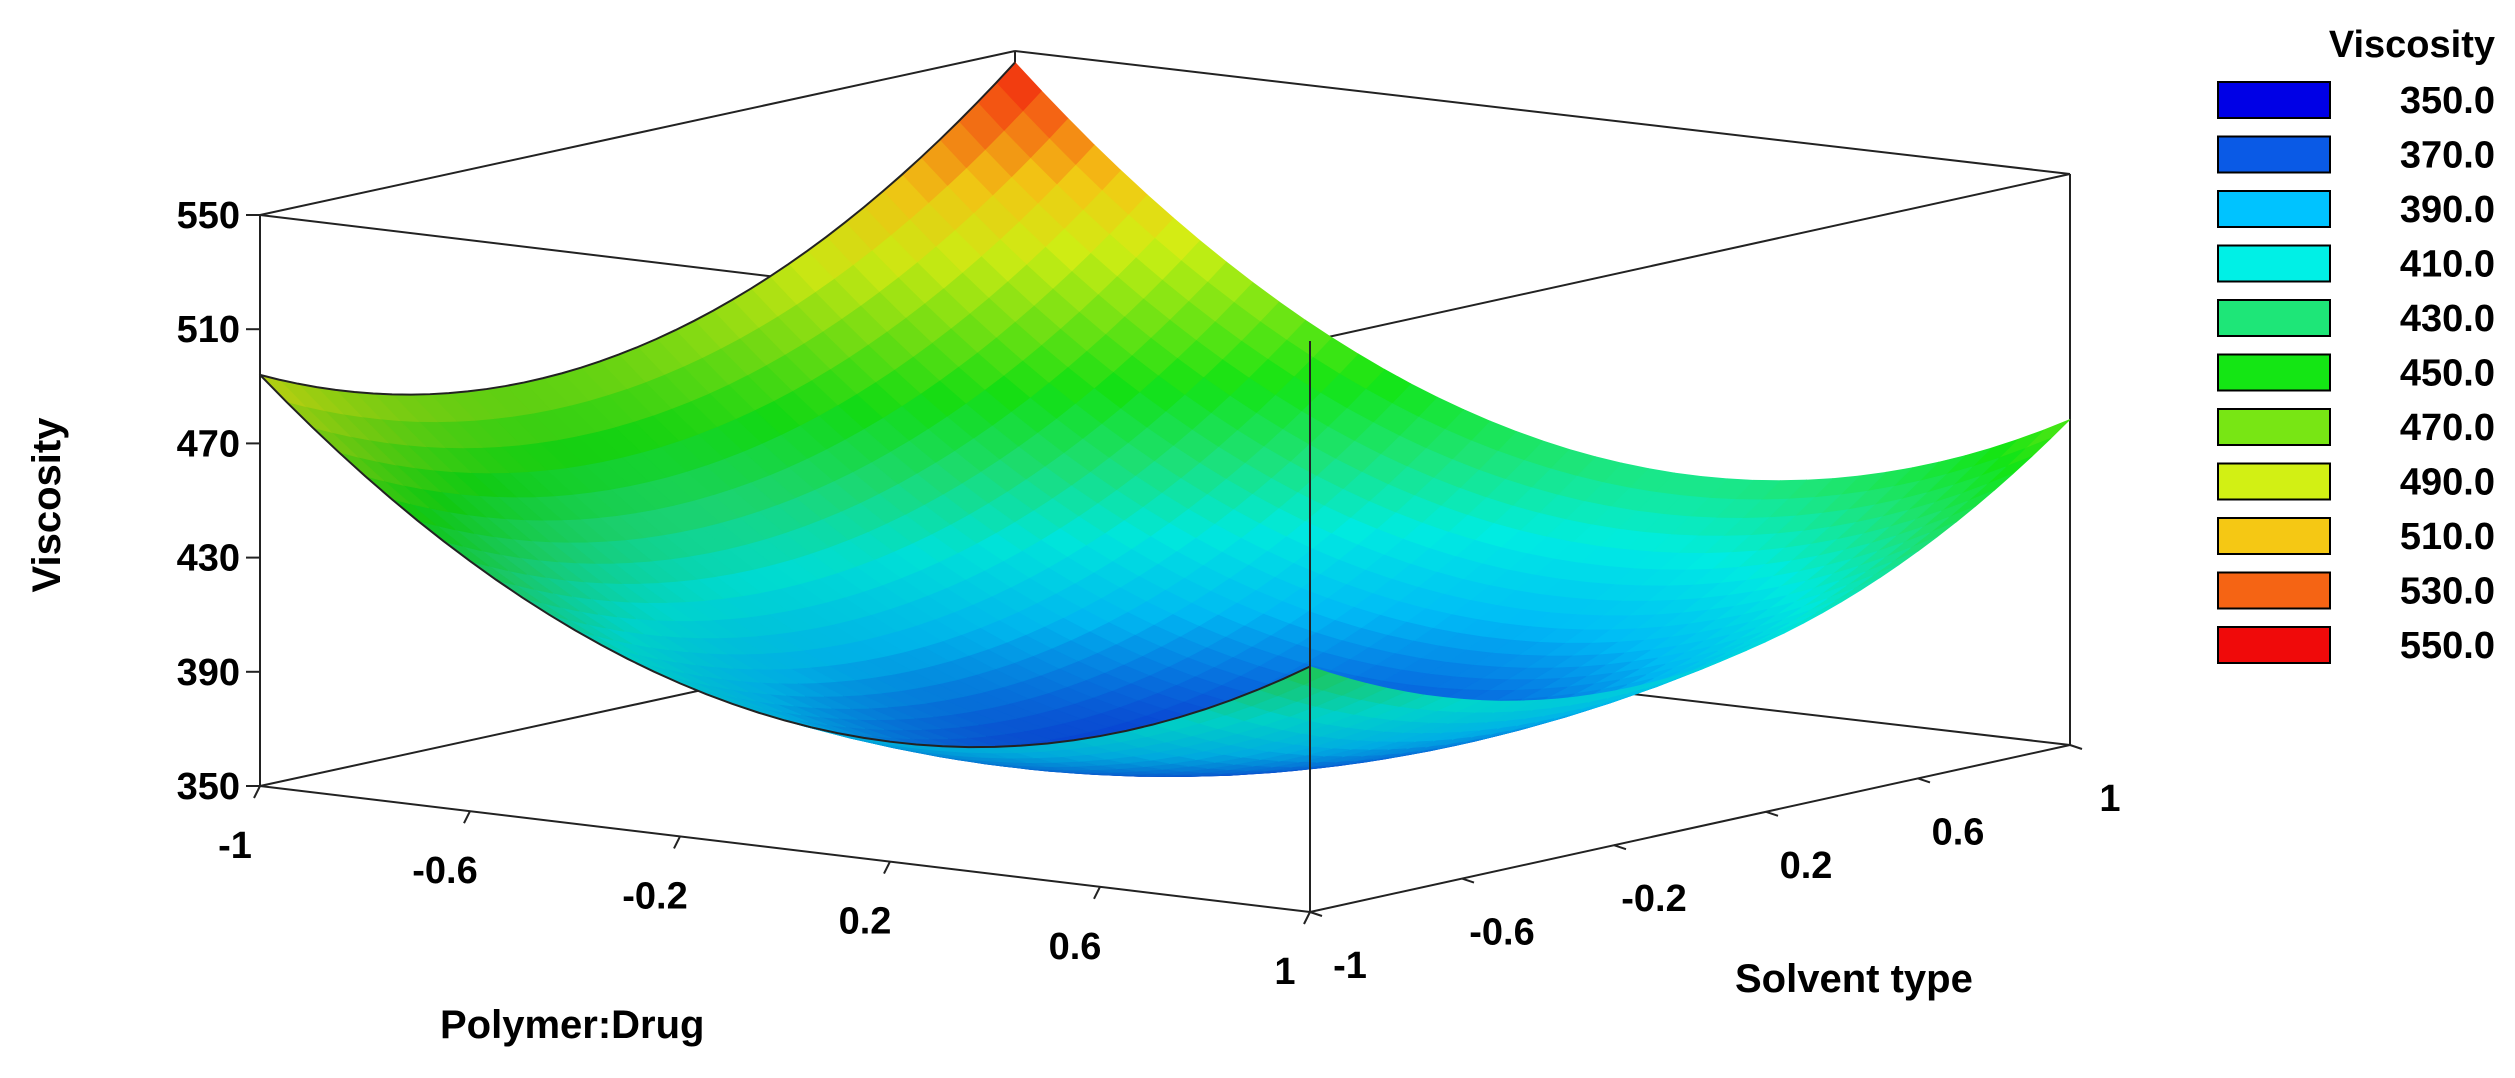 This screenshot has width=2515, height=1078. What do you see at coordinates (2109, 799) in the screenshot?
I see `y-tick-label: 1` at bounding box center [2109, 799].